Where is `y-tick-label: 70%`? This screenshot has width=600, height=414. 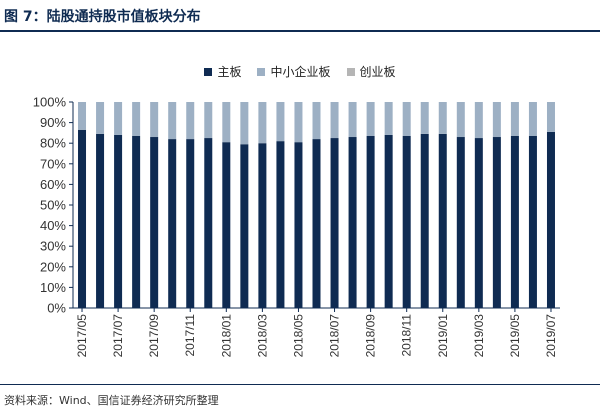
y-tick-label: 70% is located at coordinates (53, 163).